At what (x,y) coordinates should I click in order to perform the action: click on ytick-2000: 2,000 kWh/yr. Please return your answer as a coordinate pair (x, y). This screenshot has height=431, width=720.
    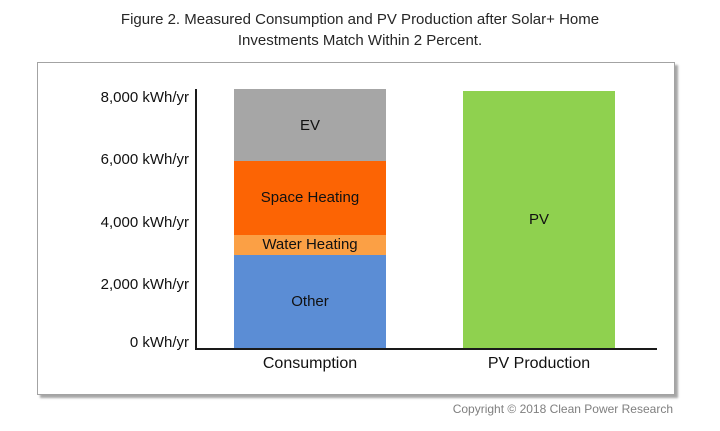
    Looking at the image, I should click on (144, 284).